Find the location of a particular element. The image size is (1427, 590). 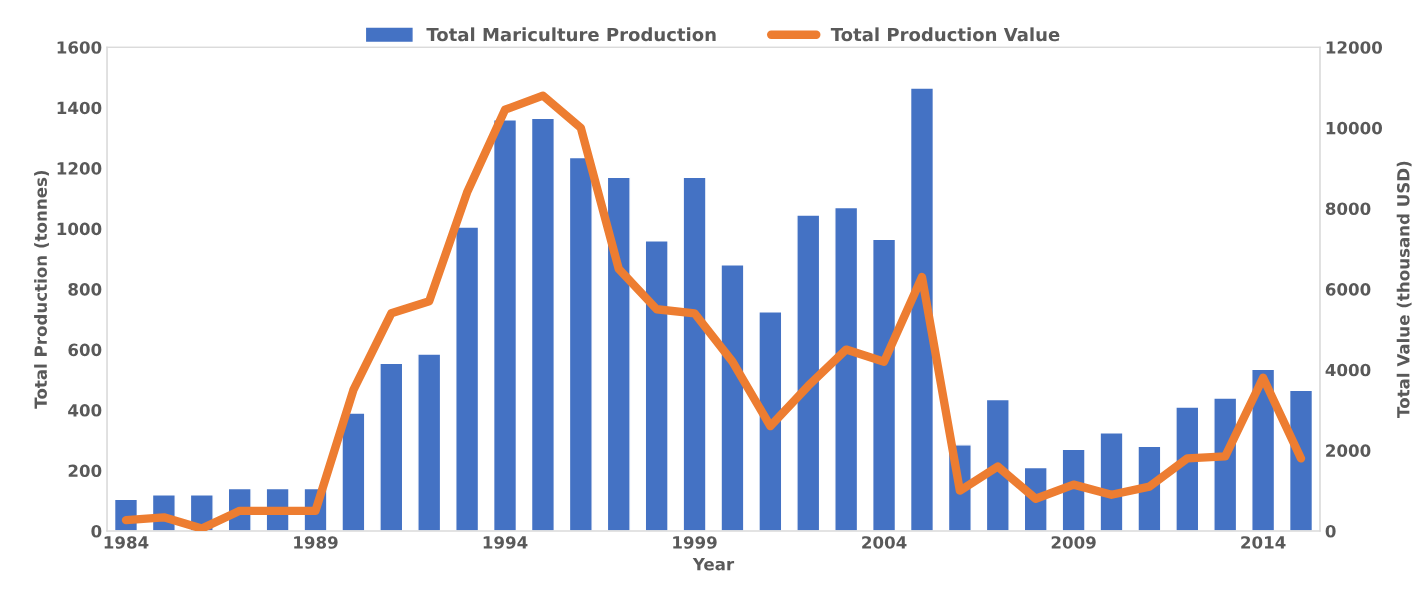

y-tick-label: 1000 is located at coordinates (79, 229).